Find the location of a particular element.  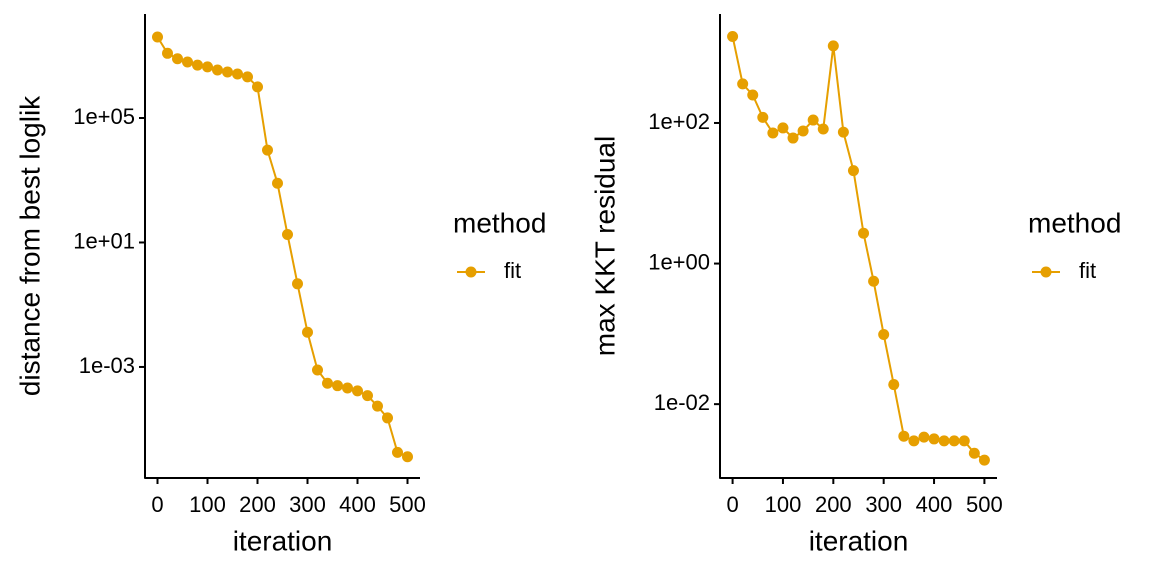

y-axis-title: distance from best loglik is located at coordinates (29, 245).